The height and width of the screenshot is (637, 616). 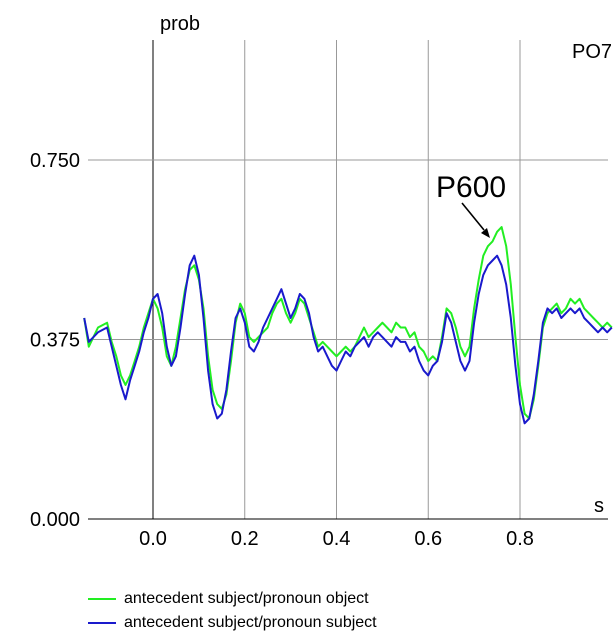 What do you see at coordinates (102, 623) in the screenshot?
I see `legend-swatch-blue` at bounding box center [102, 623].